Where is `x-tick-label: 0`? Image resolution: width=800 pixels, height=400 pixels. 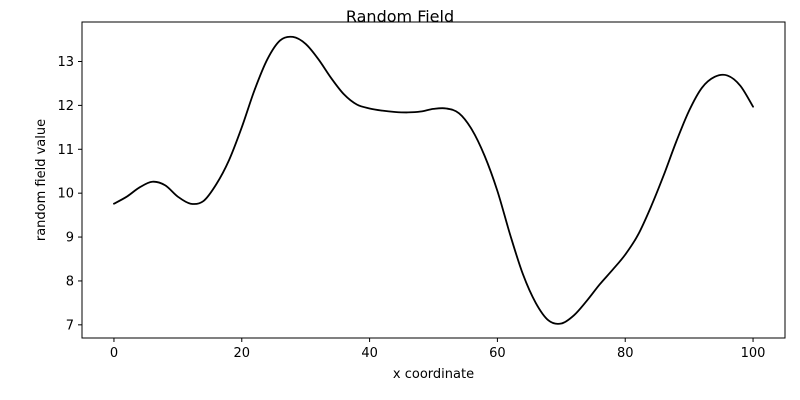 x-tick-label: 0 is located at coordinates (114, 353).